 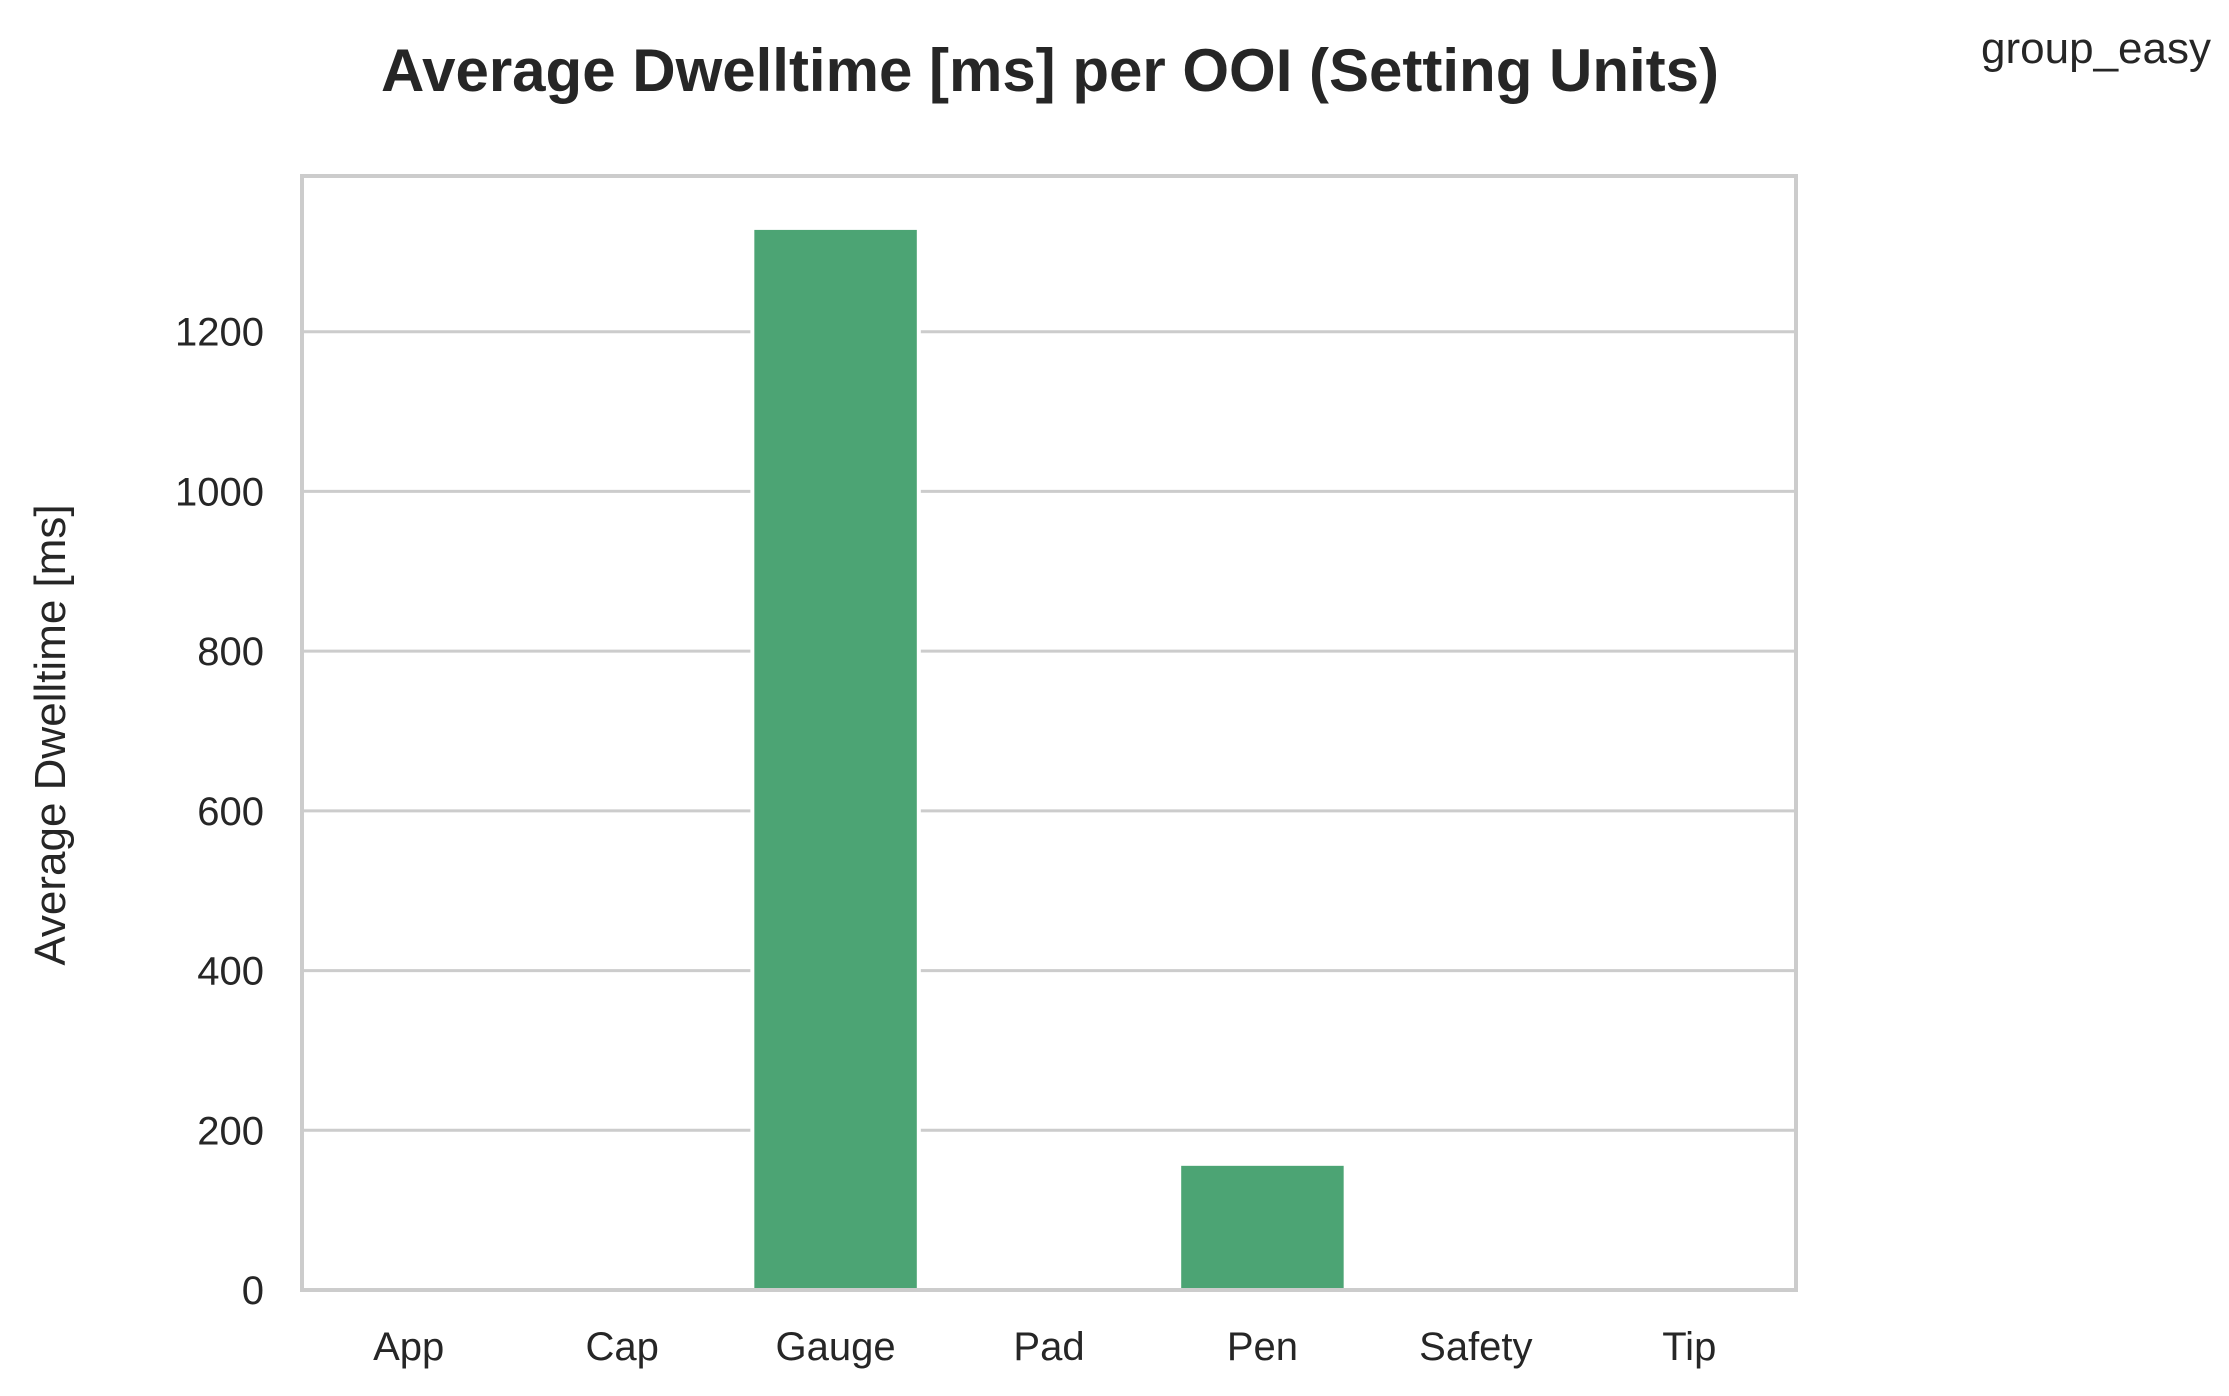 I want to click on y-tick-labels: 0 200 400 600 800 1000 1200, so click(x=219, y=812).